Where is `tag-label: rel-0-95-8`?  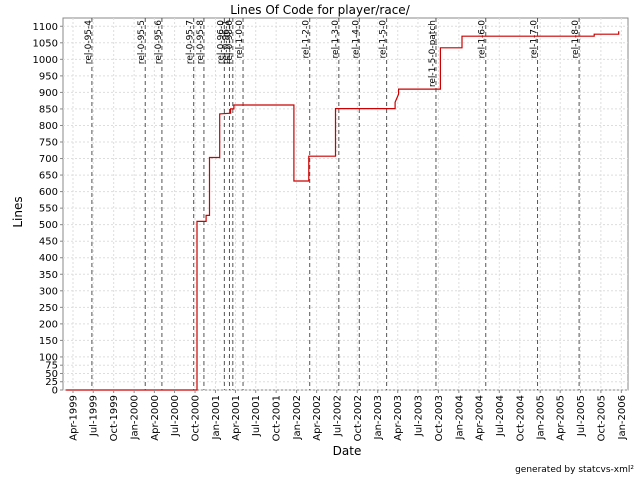 tag-label: rel-0-95-8 is located at coordinates (201, 42).